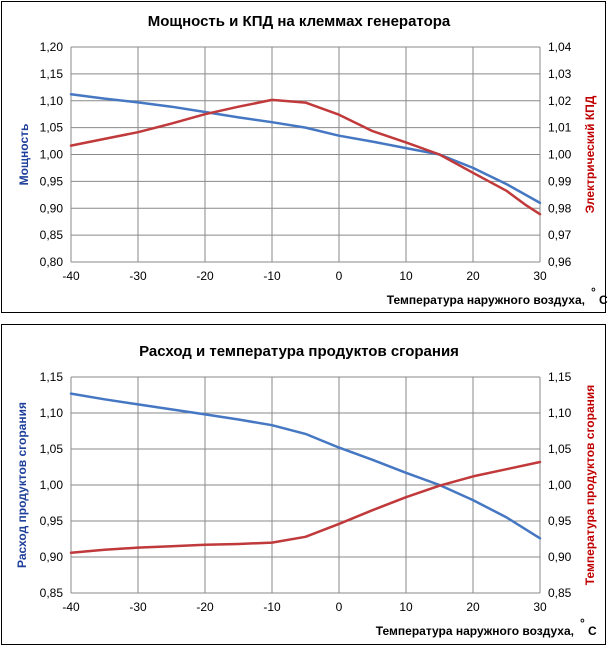  What do you see at coordinates (560, 181) in the screenshot?
I see `y-right-tick-label: 0,99` at bounding box center [560, 181].